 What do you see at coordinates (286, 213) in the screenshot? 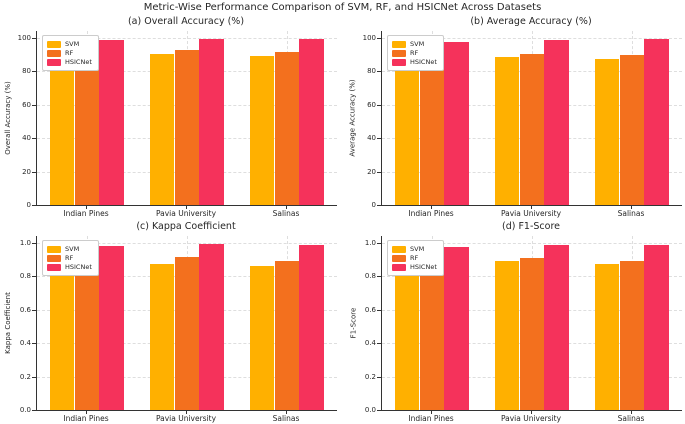
I see `x-tick-label: Salinas` at bounding box center [286, 213].